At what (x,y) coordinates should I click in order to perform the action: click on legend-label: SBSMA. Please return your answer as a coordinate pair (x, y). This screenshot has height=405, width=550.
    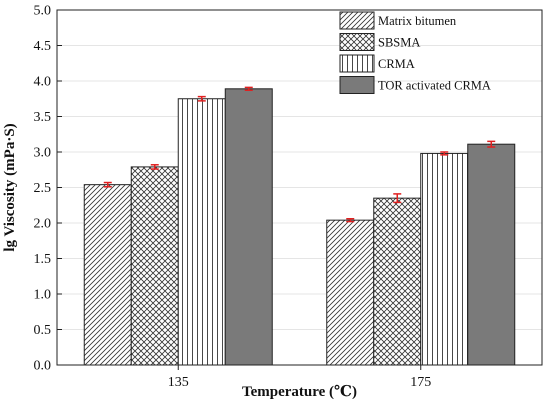
    Looking at the image, I should click on (399, 43).